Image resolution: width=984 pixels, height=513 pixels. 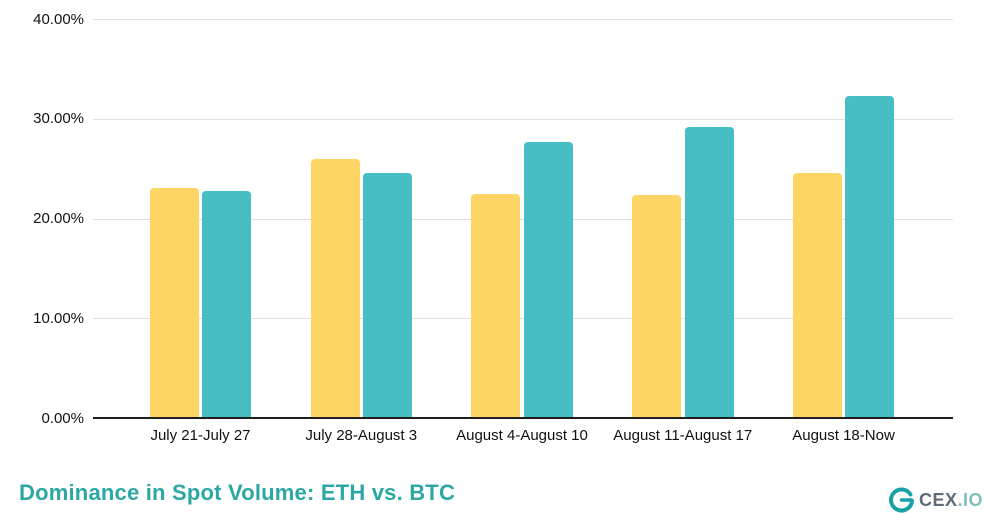 I want to click on cexio-swirl-icon, so click(x=901, y=500).